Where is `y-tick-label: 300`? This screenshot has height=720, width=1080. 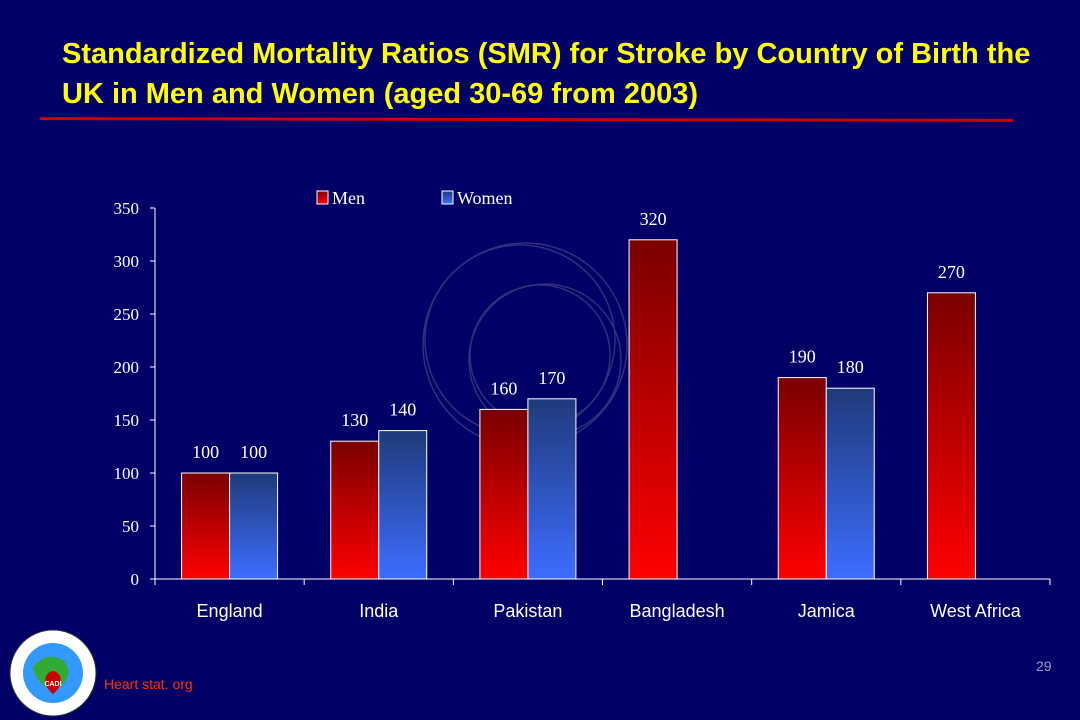 y-tick-label: 300 is located at coordinates (127, 261).